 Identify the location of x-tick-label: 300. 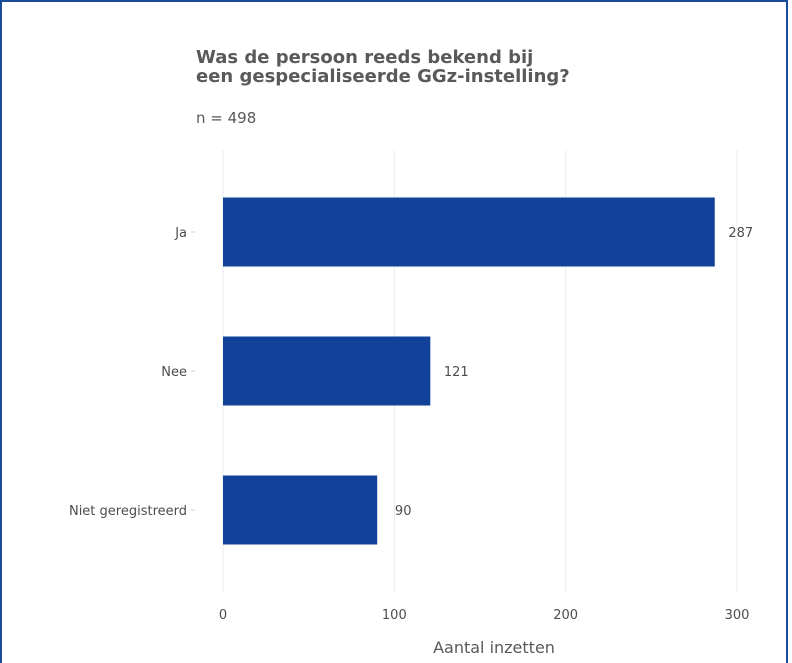
(737, 615).